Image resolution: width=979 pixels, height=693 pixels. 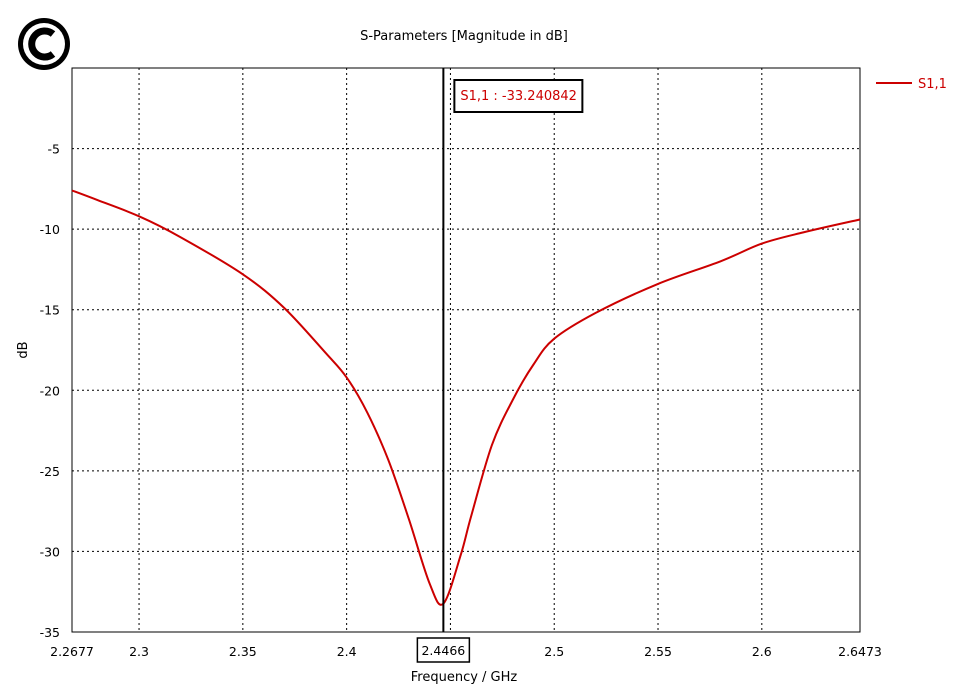 I want to click on x-axis-ticks: 2.2677 2.3 2.35 2.4 2.5 2.55 2.6 2.6473, so click(x=466, y=651).